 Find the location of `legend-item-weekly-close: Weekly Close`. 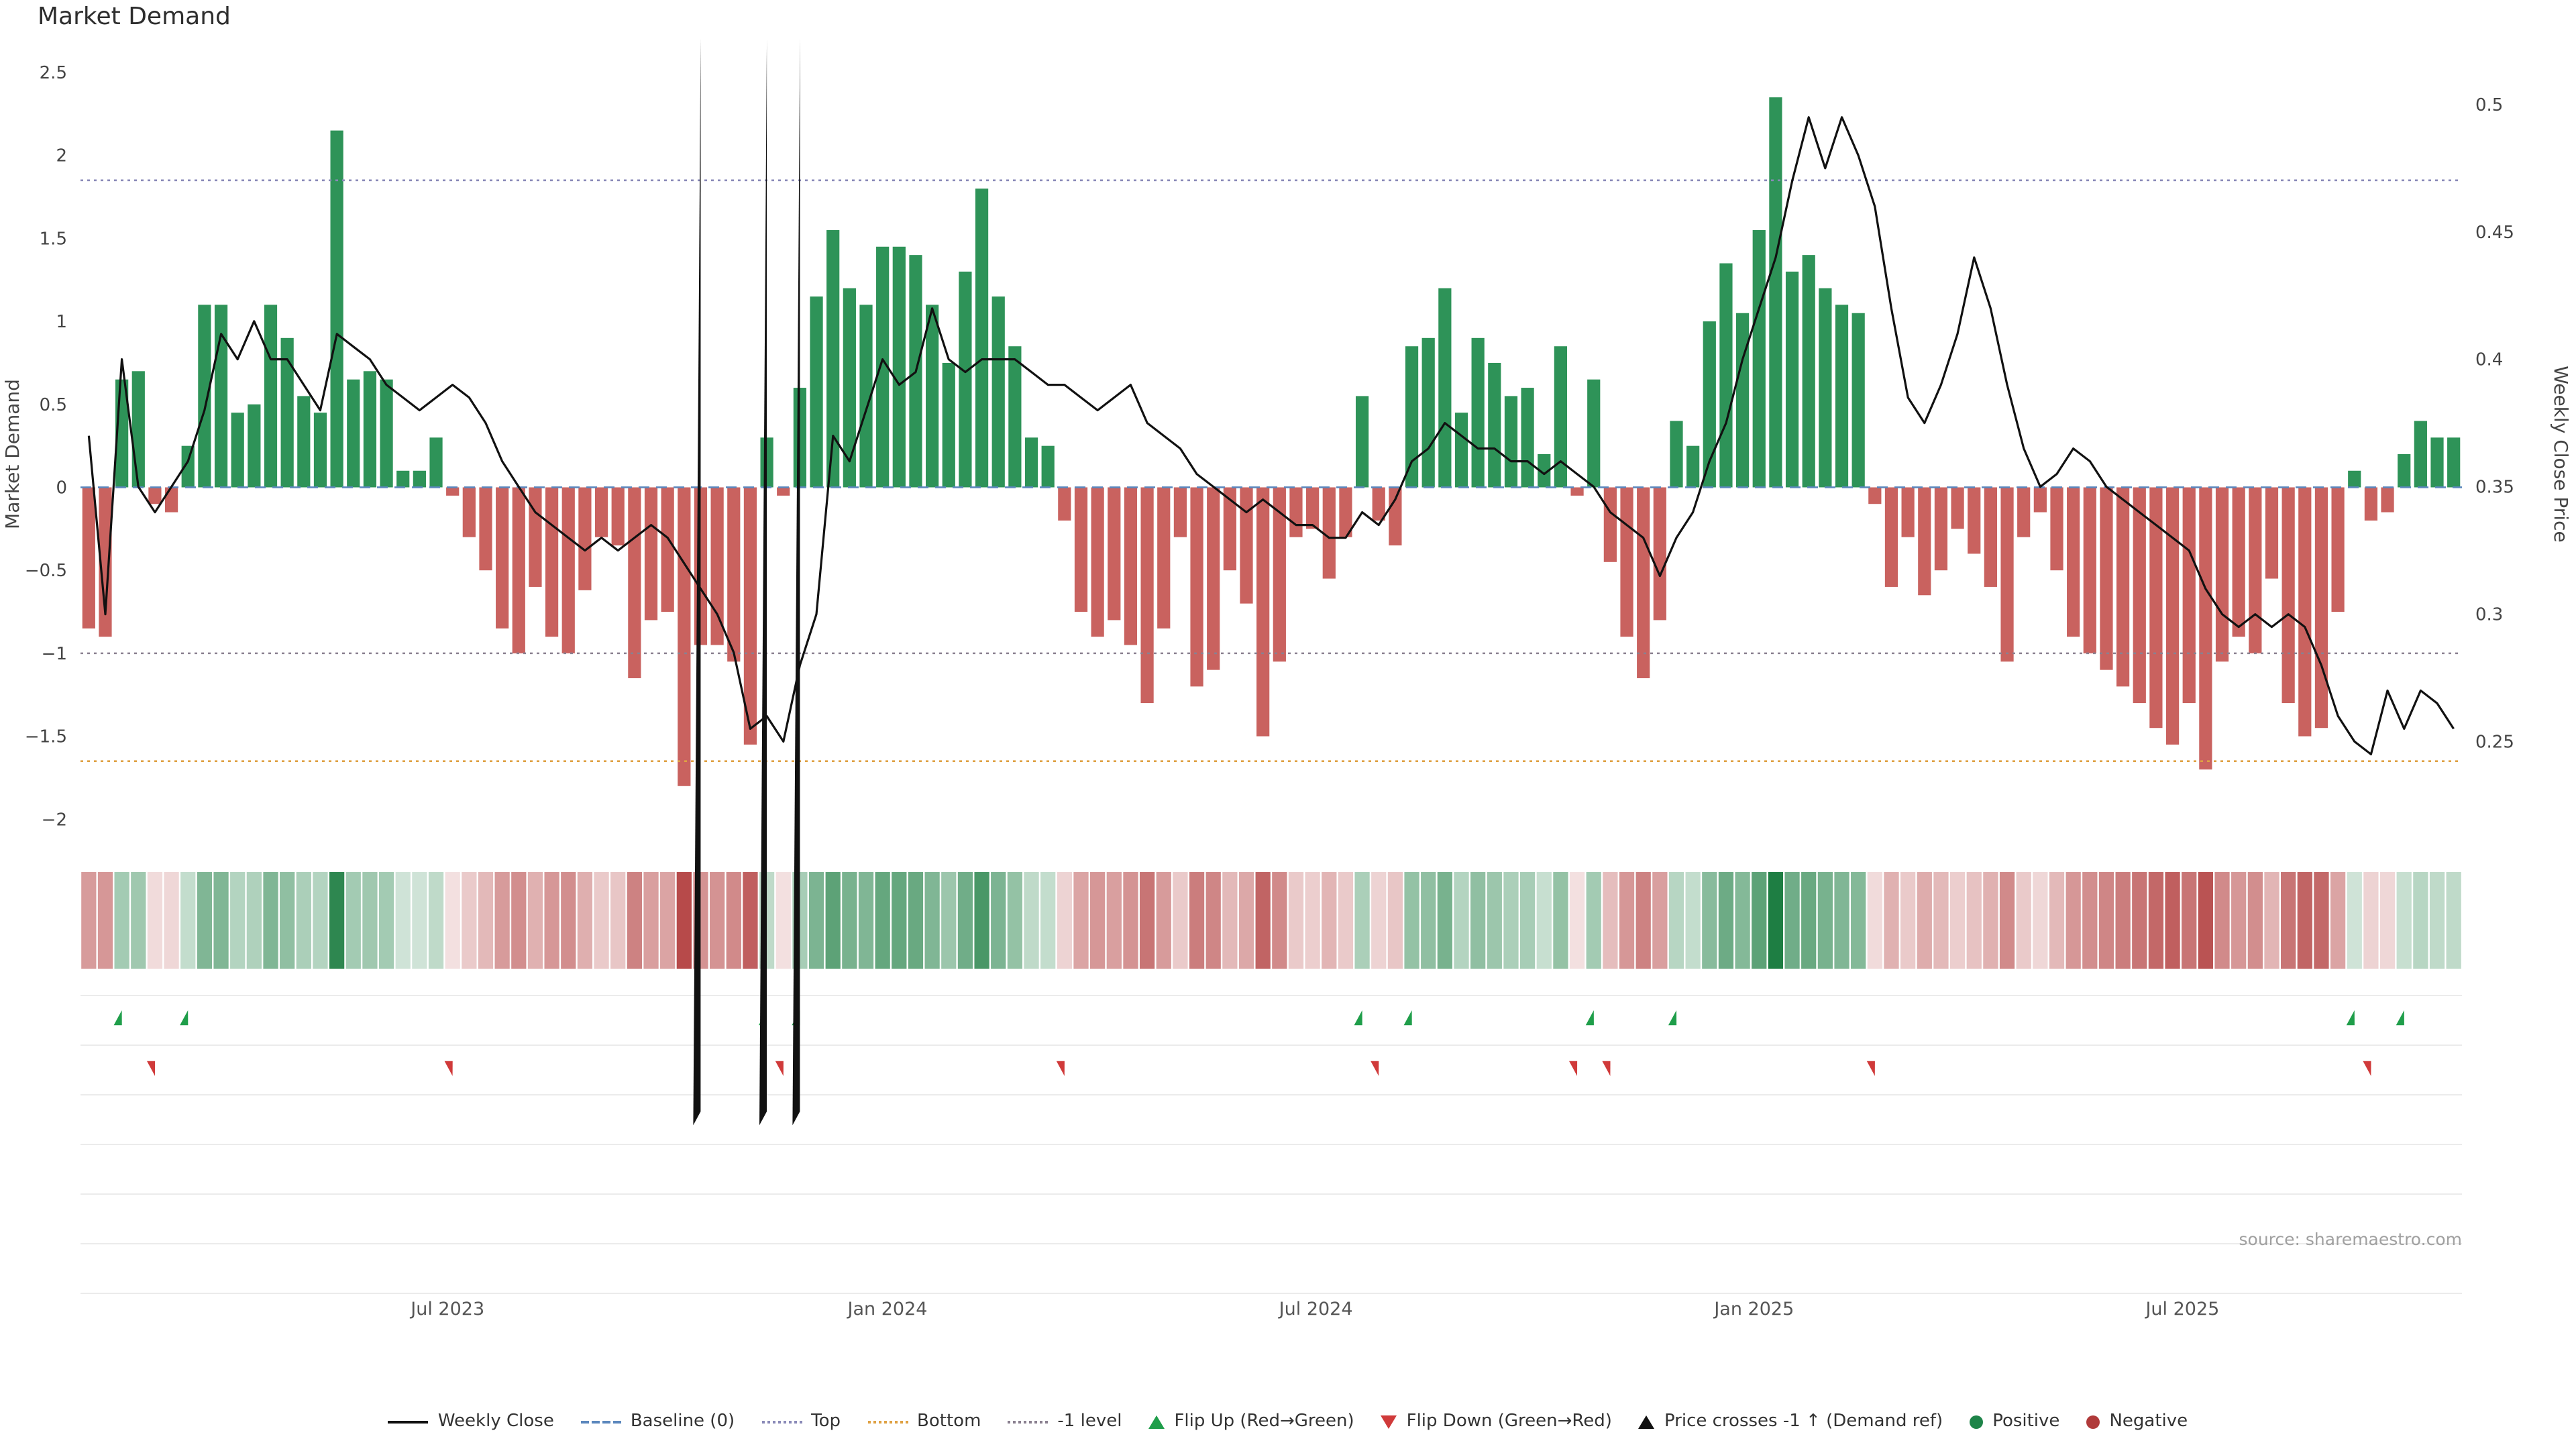

legend-item-weekly-close: Weekly Close is located at coordinates (471, 1421).